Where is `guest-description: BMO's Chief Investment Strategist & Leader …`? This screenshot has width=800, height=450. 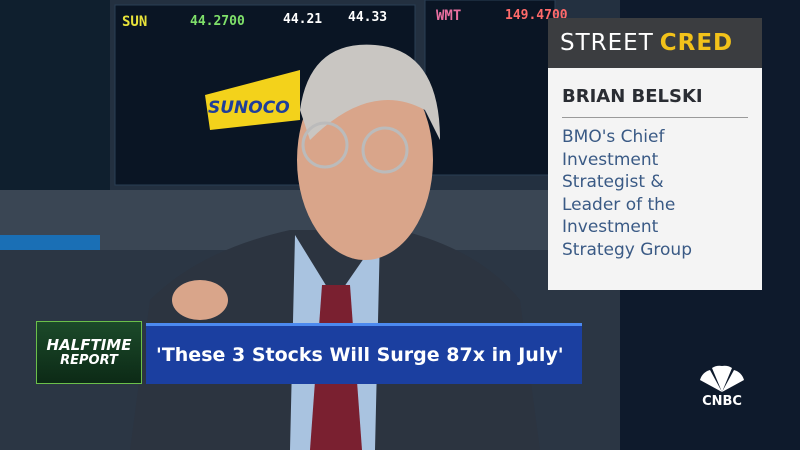
guest-description: BMO's Chief Investment Strategist & Leader … is located at coordinates (655, 189).